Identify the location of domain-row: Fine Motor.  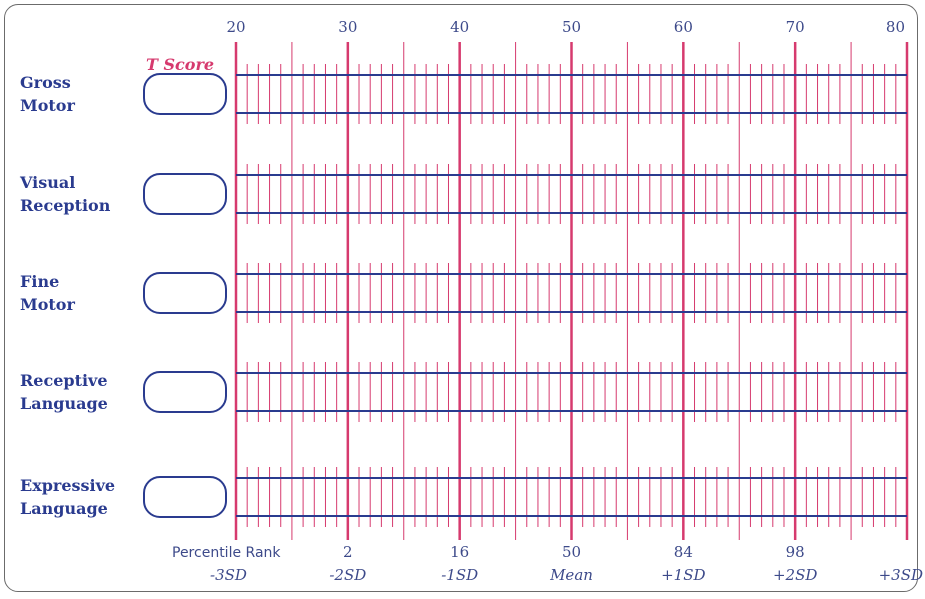
(463, 293).